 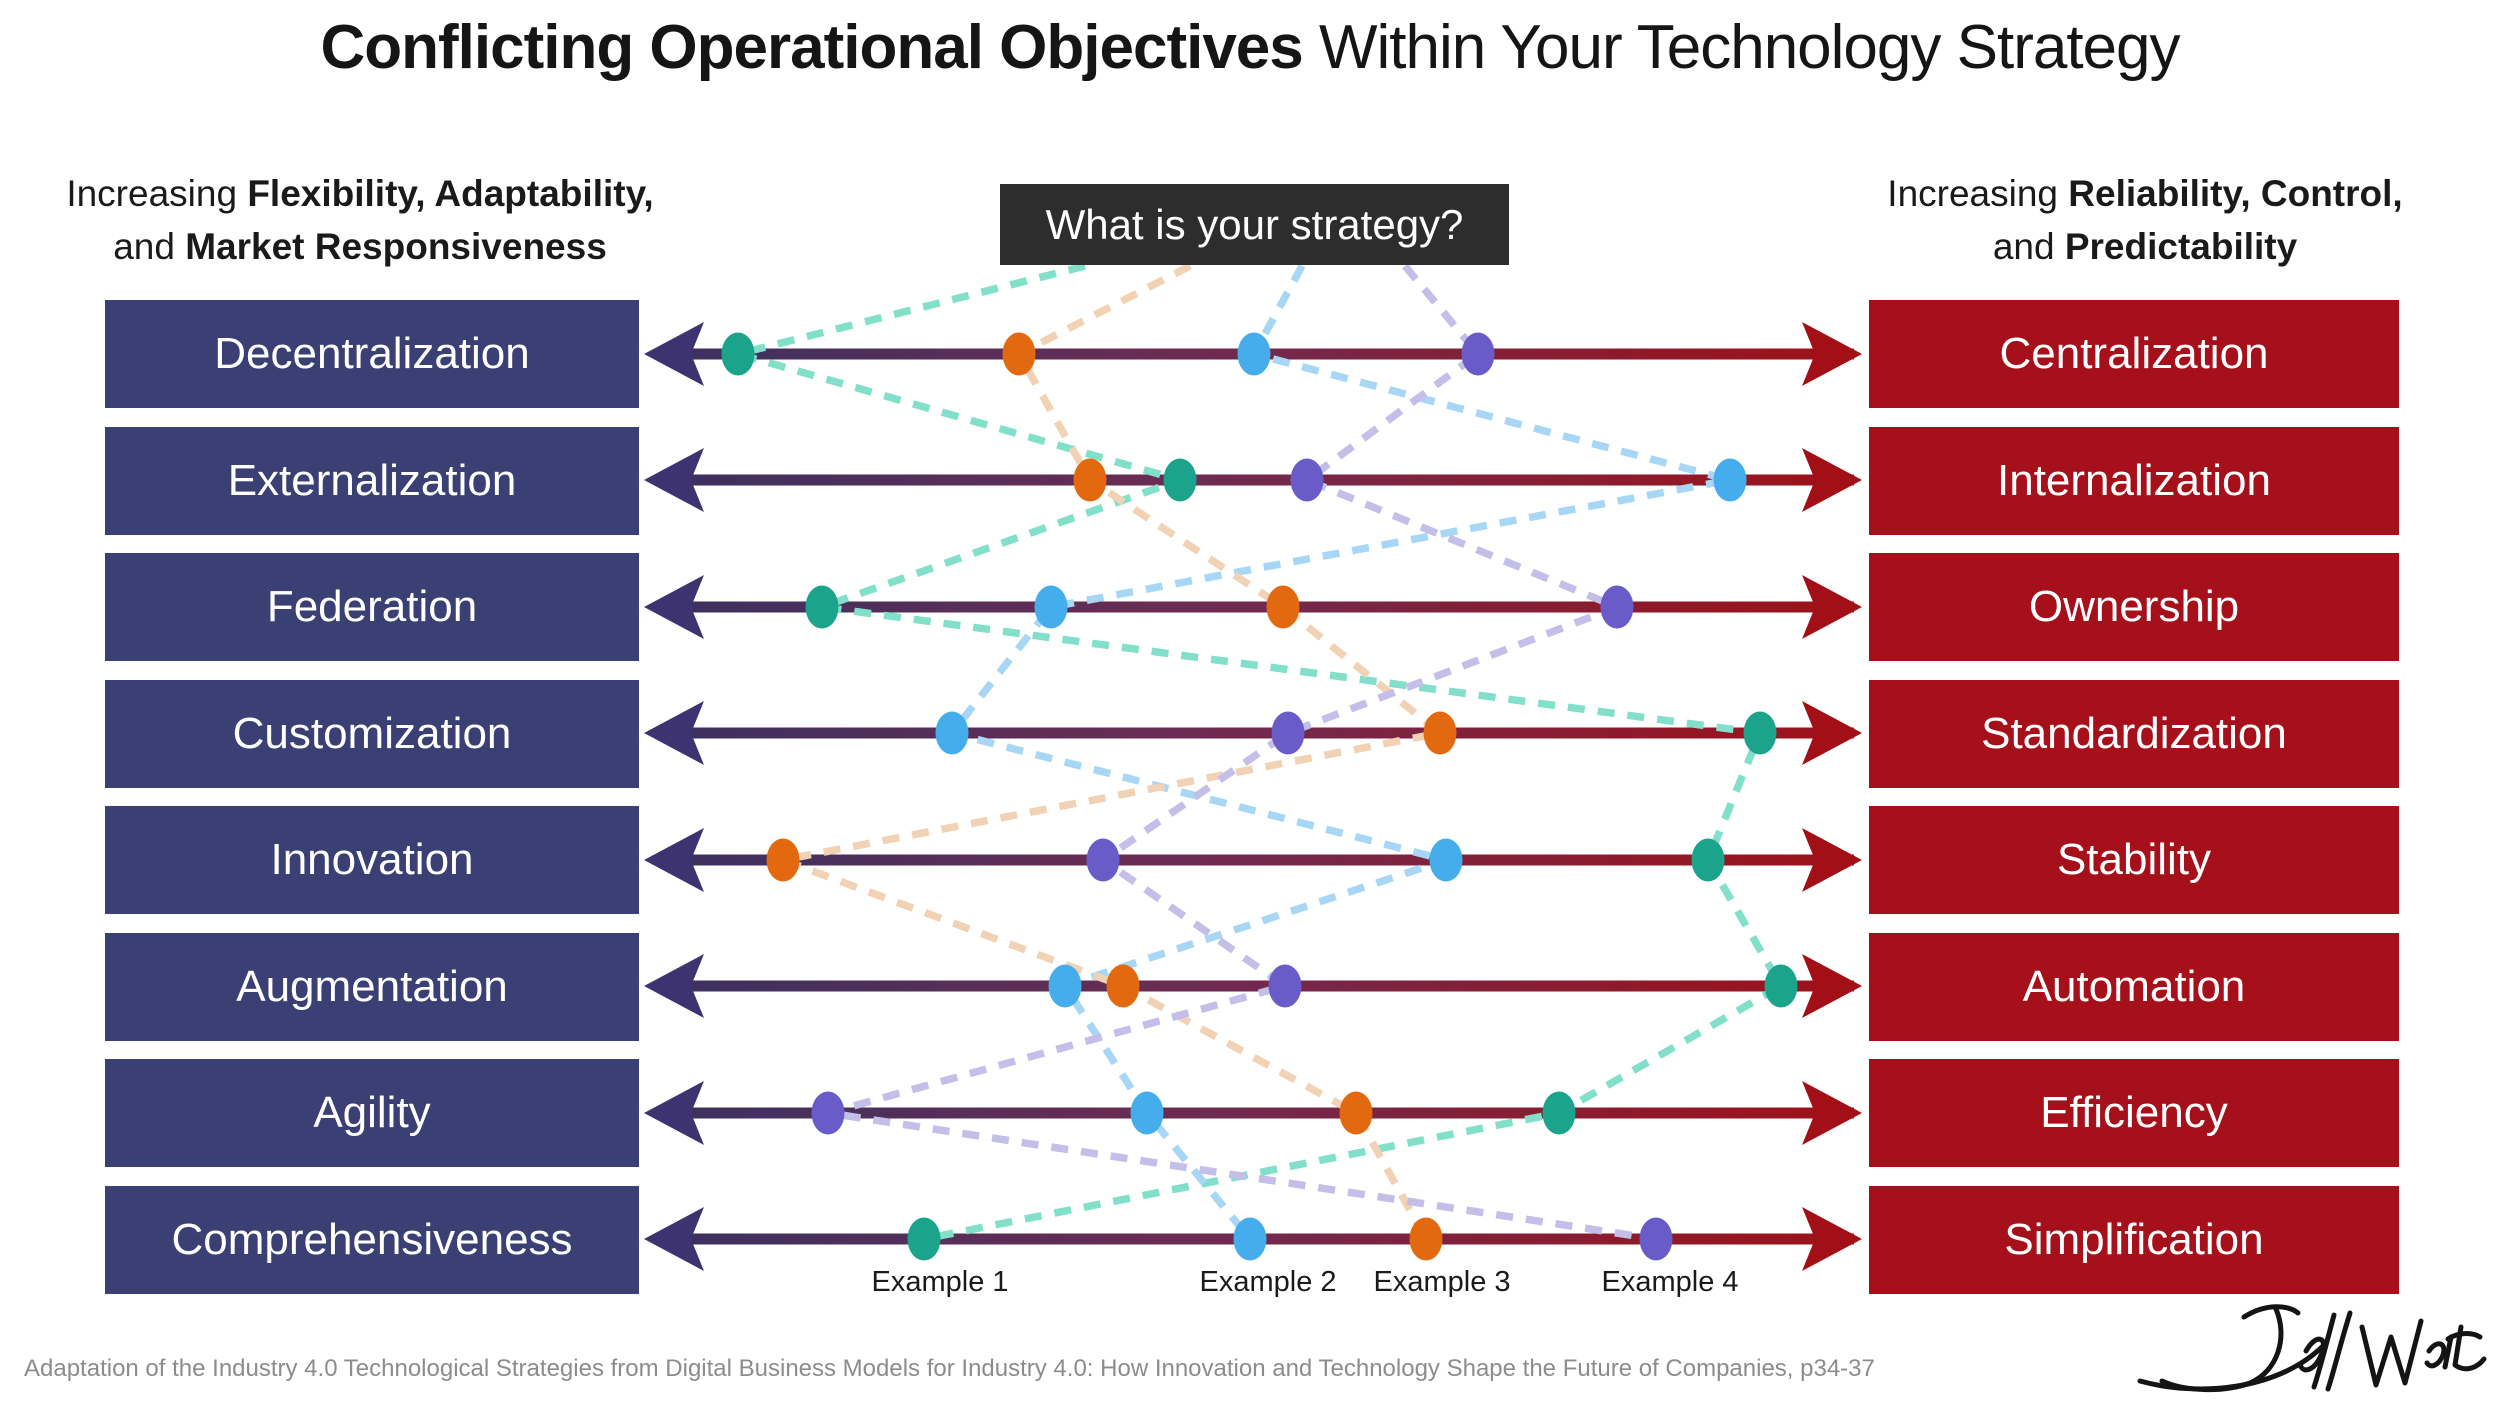 What do you see at coordinates (2134, 1240) in the screenshot?
I see `right-objective-simplification: Simplification` at bounding box center [2134, 1240].